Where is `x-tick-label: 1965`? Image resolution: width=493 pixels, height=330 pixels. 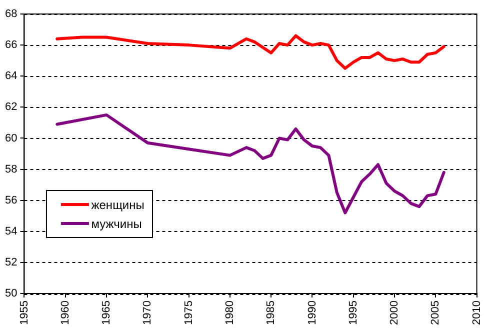
x-tick-label: 1965 is located at coordinates (106, 313).